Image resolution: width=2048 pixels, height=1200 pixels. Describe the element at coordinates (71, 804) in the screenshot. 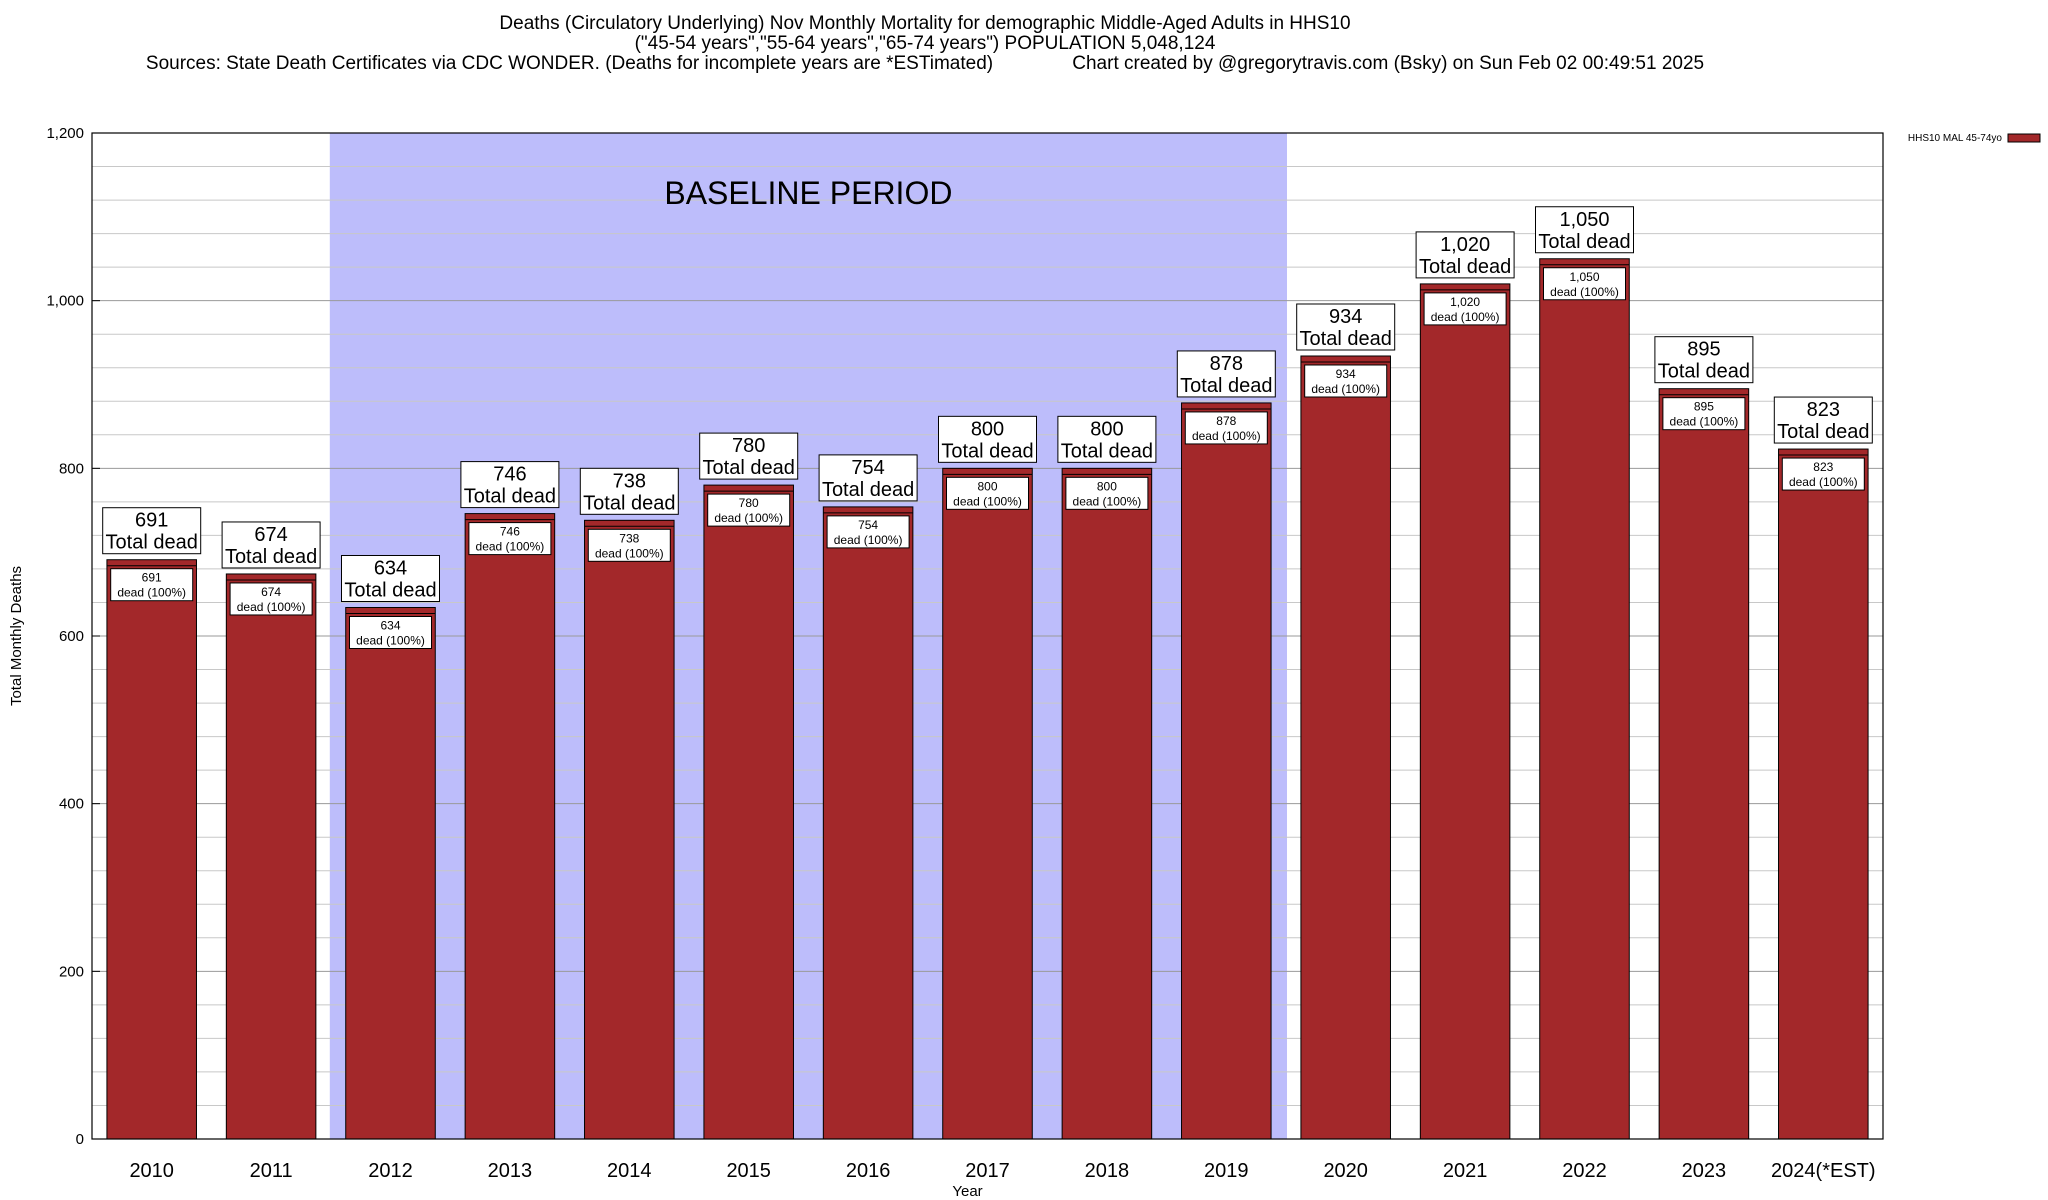

I see `y-tick-label: 400` at that location.